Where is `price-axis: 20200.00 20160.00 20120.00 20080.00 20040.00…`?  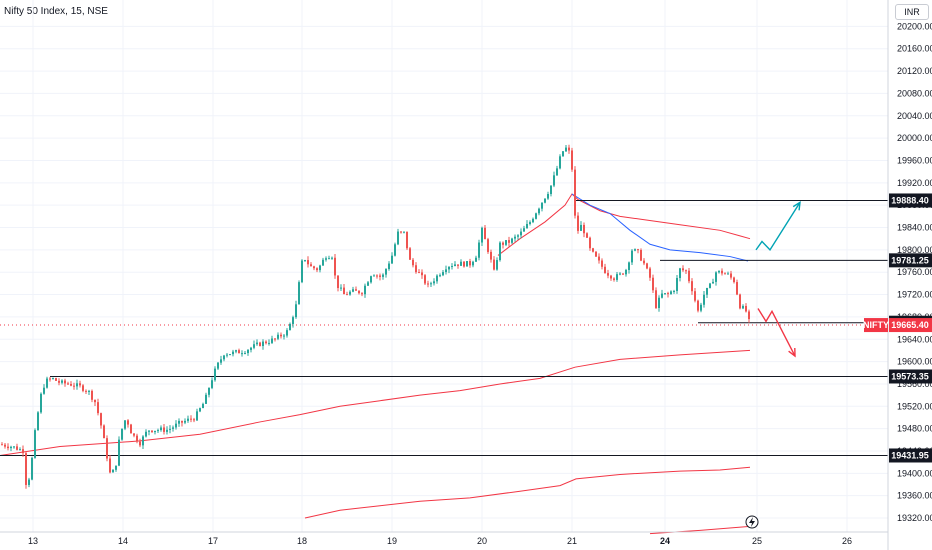
price-axis: 20200.00 20160.00 20120.00 20080.00 20040.00… is located at coordinates (909, 275).